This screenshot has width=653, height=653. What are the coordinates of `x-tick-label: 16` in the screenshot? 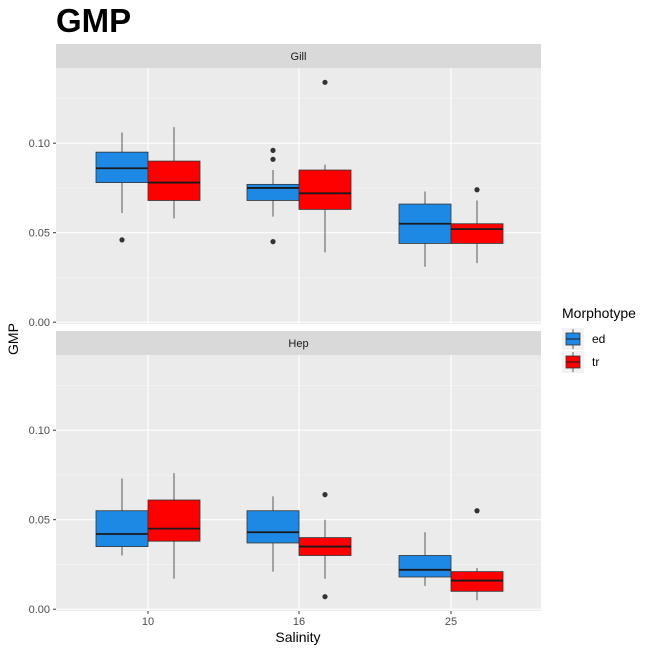 It's located at (299, 622).